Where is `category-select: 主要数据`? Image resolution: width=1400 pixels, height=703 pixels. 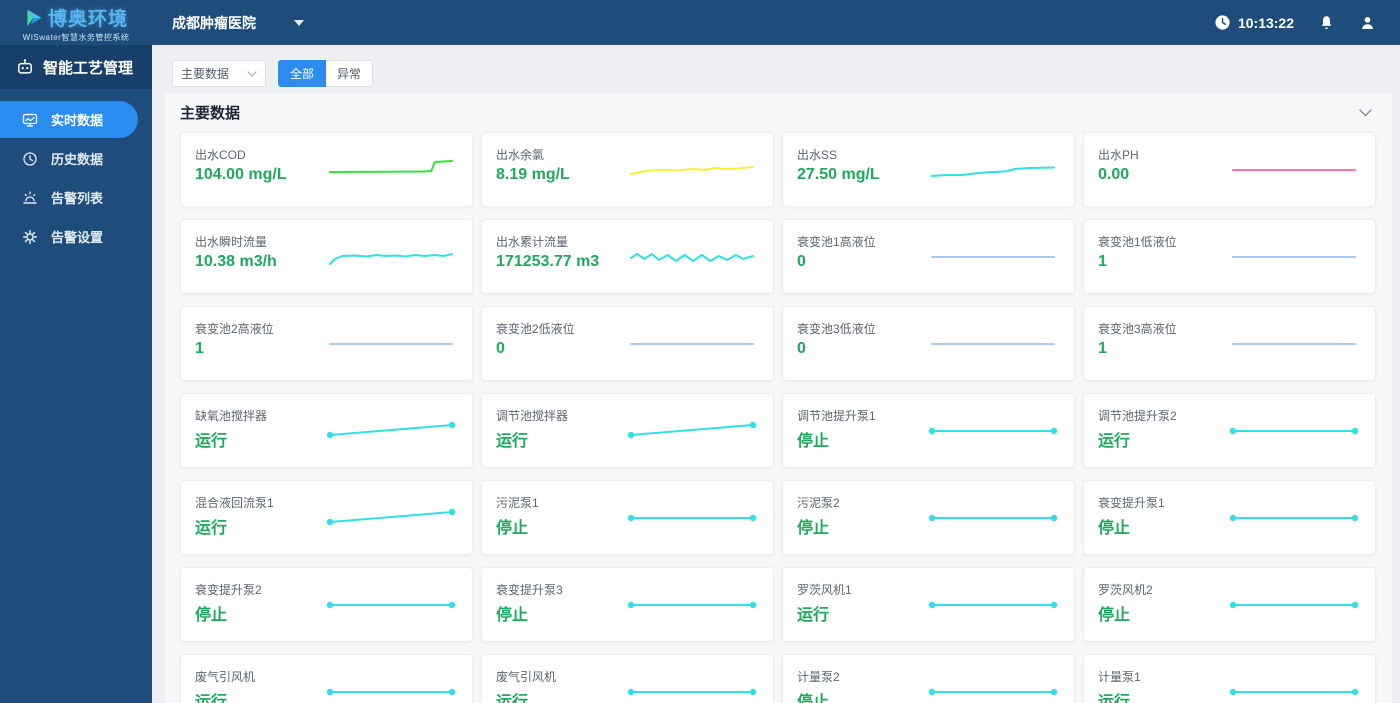
category-select: 主要数据 is located at coordinates (219, 73).